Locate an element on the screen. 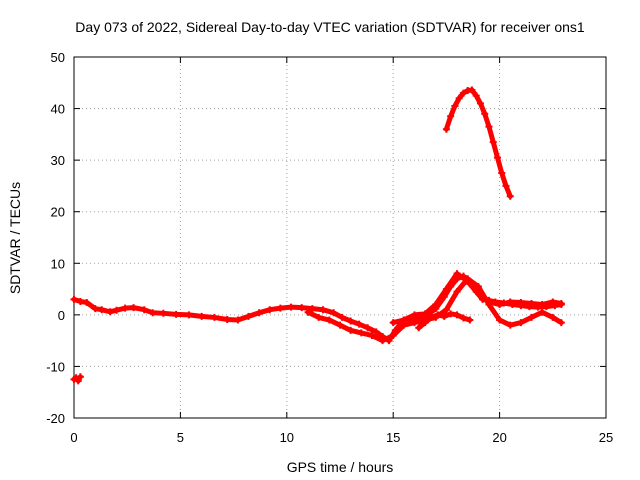 The height and width of the screenshot is (480, 640). y-tick-label: -20 is located at coordinates (55, 418).